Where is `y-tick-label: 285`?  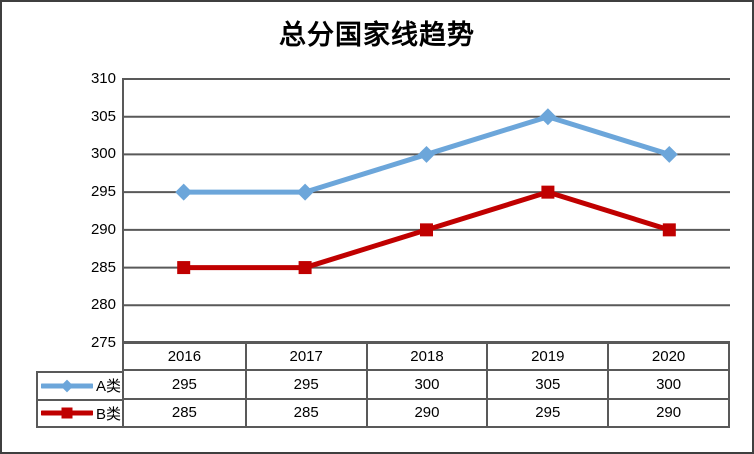 y-tick-label: 285 is located at coordinates (103, 267).